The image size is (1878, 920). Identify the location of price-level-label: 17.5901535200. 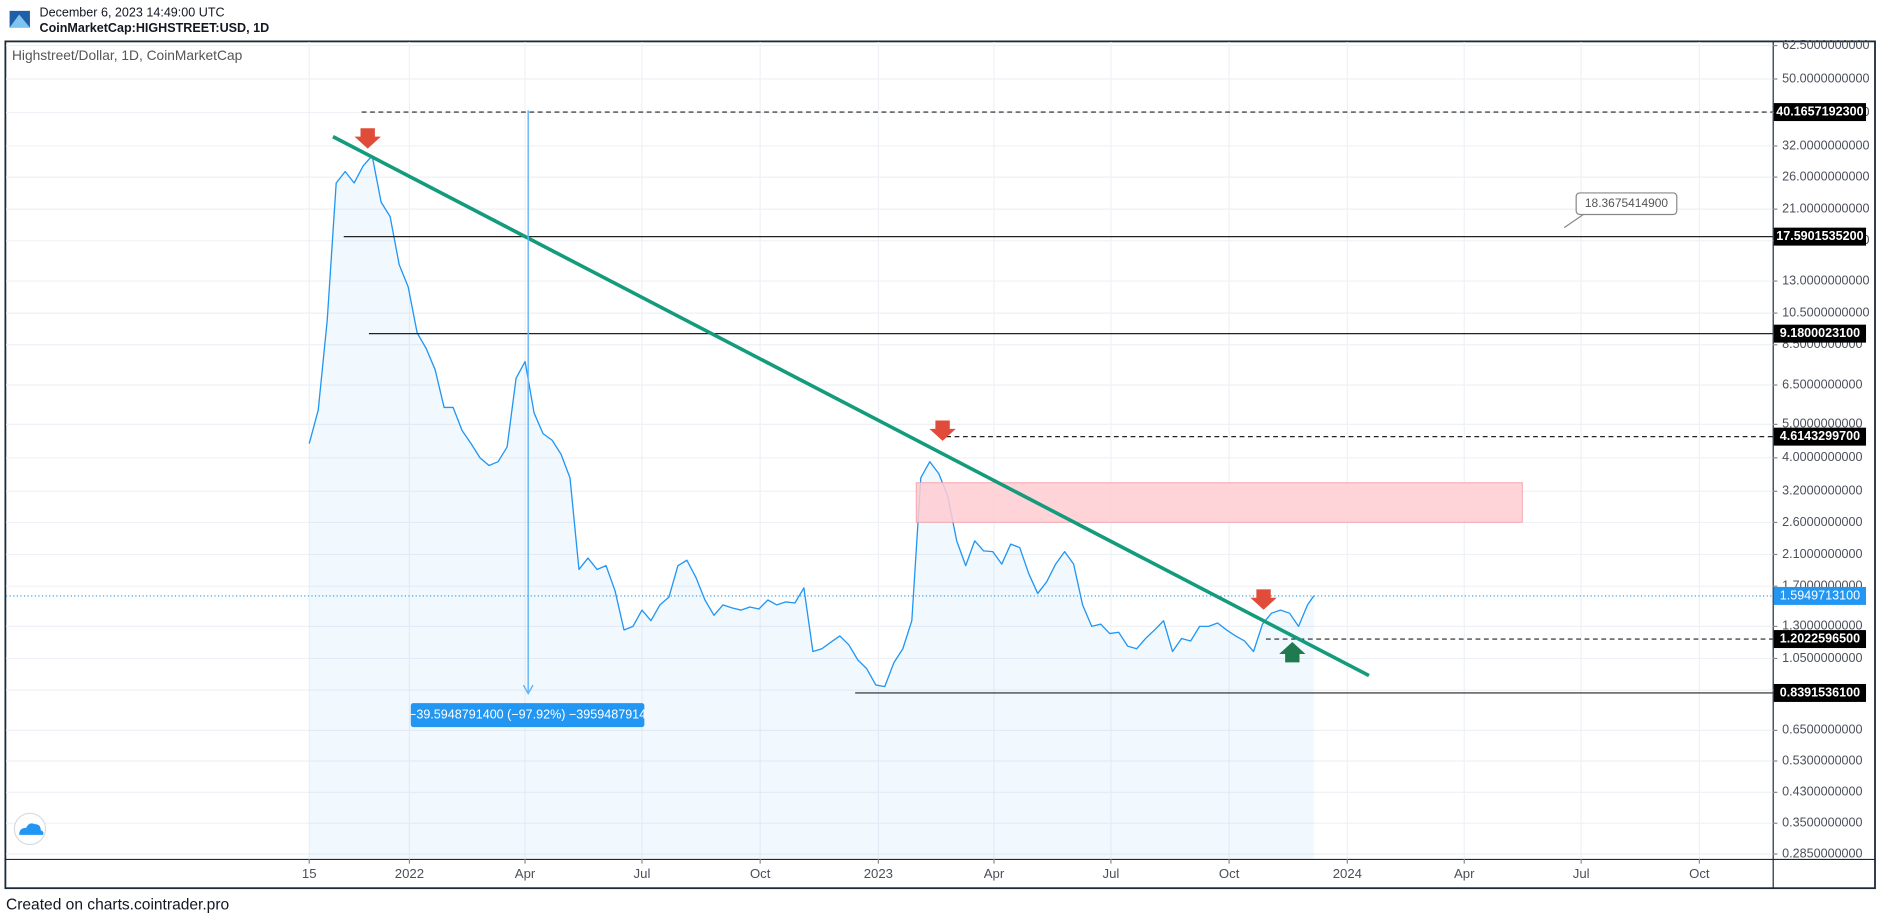
(1819, 236).